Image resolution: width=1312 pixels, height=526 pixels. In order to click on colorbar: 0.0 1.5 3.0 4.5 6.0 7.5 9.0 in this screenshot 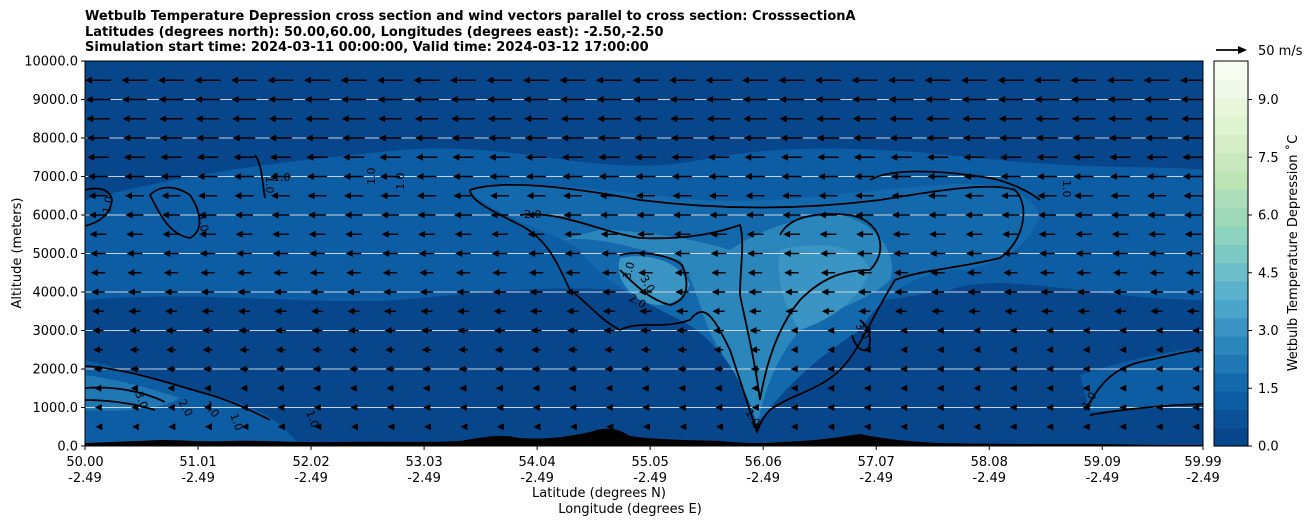, I will do `click(1246, 257)`.